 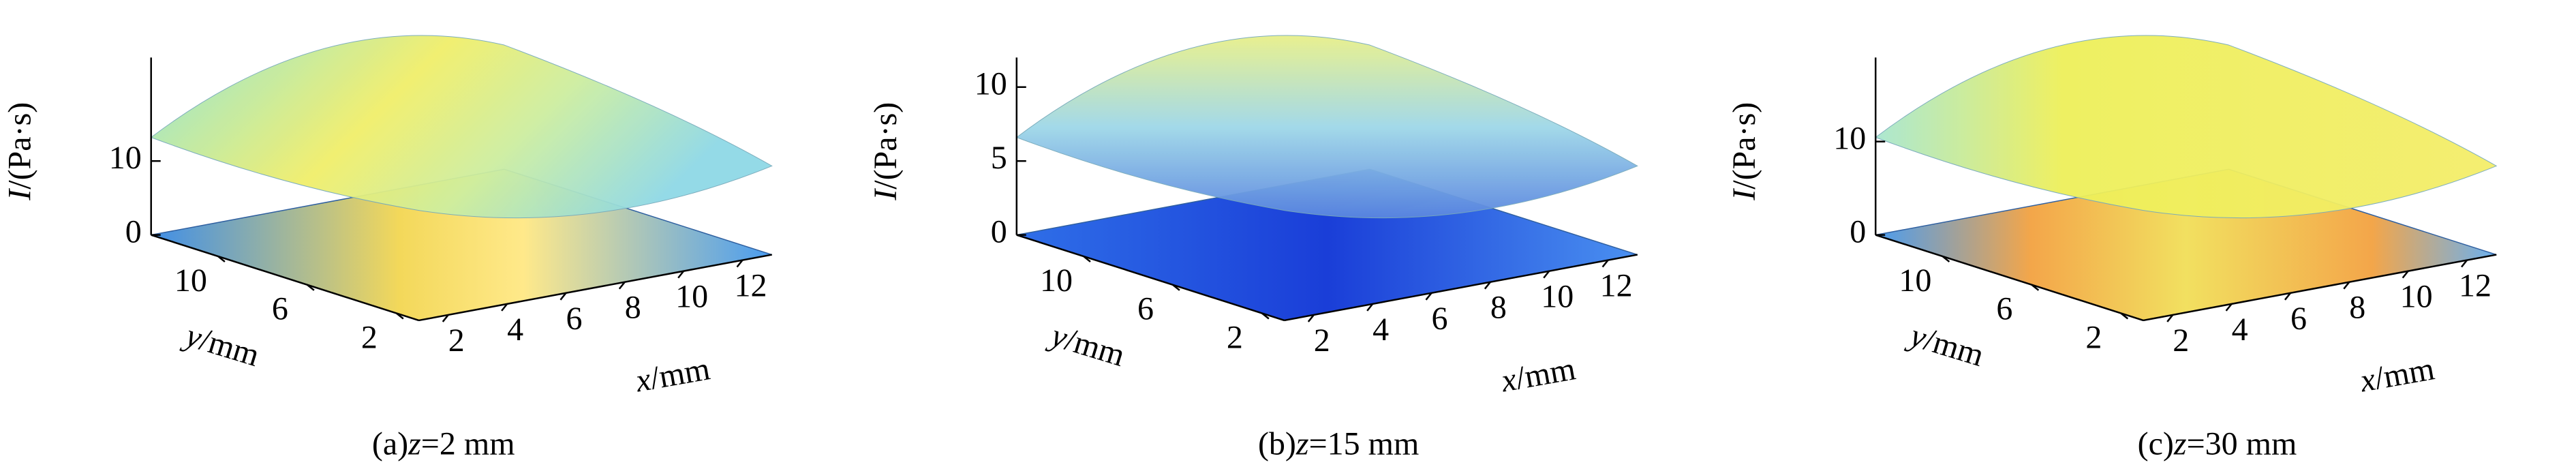 What do you see at coordinates (2242, 444) in the screenshot?
I see `caption-value: =30 mm` at bounding box center [2242, 444].